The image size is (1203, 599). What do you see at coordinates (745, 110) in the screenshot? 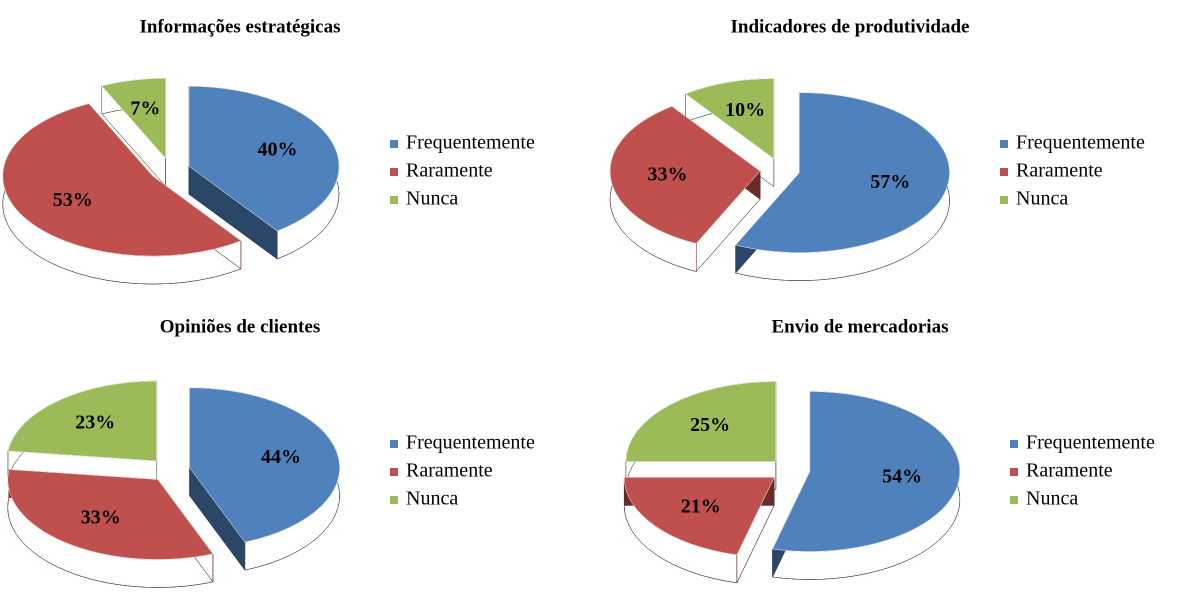
I see `data-label: 10%` at bounding box center [745, 110].